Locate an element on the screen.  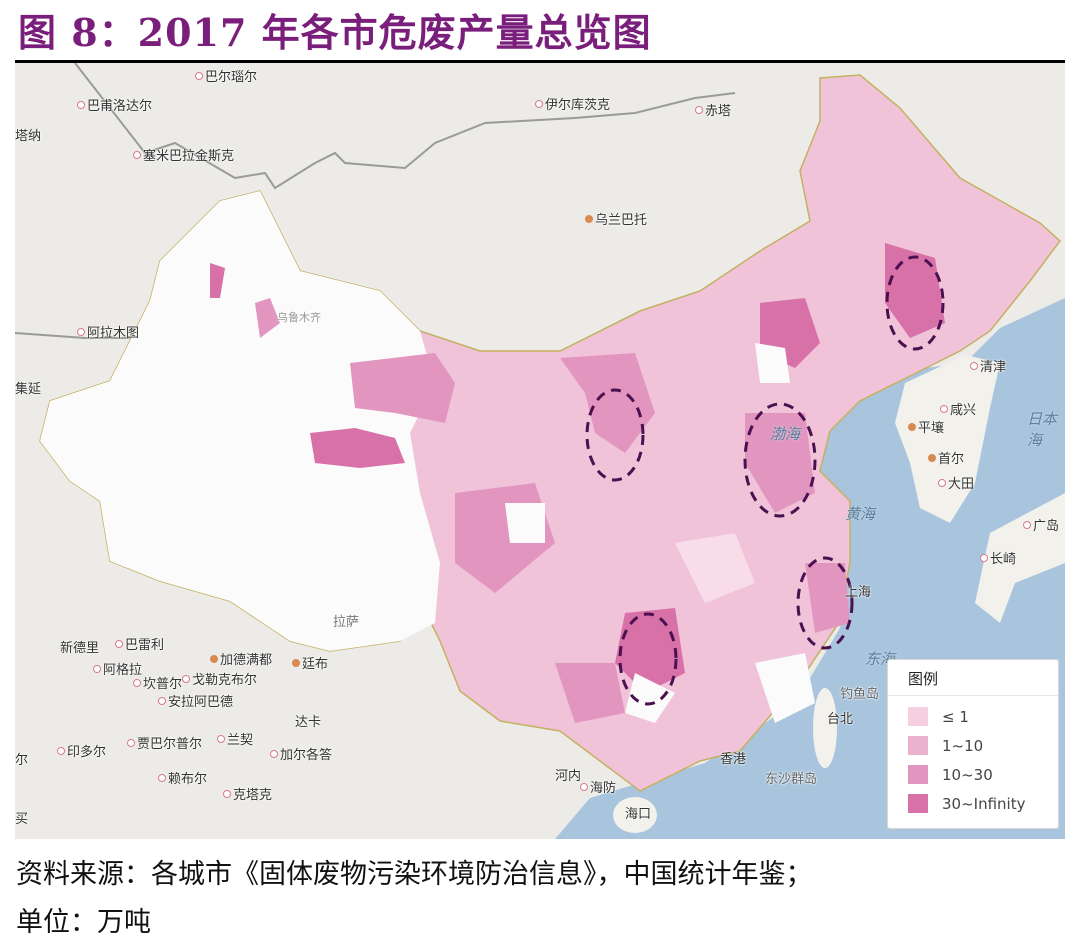
city-label: 塞米巴拉金斯克 is located at coordinates (183, 154).